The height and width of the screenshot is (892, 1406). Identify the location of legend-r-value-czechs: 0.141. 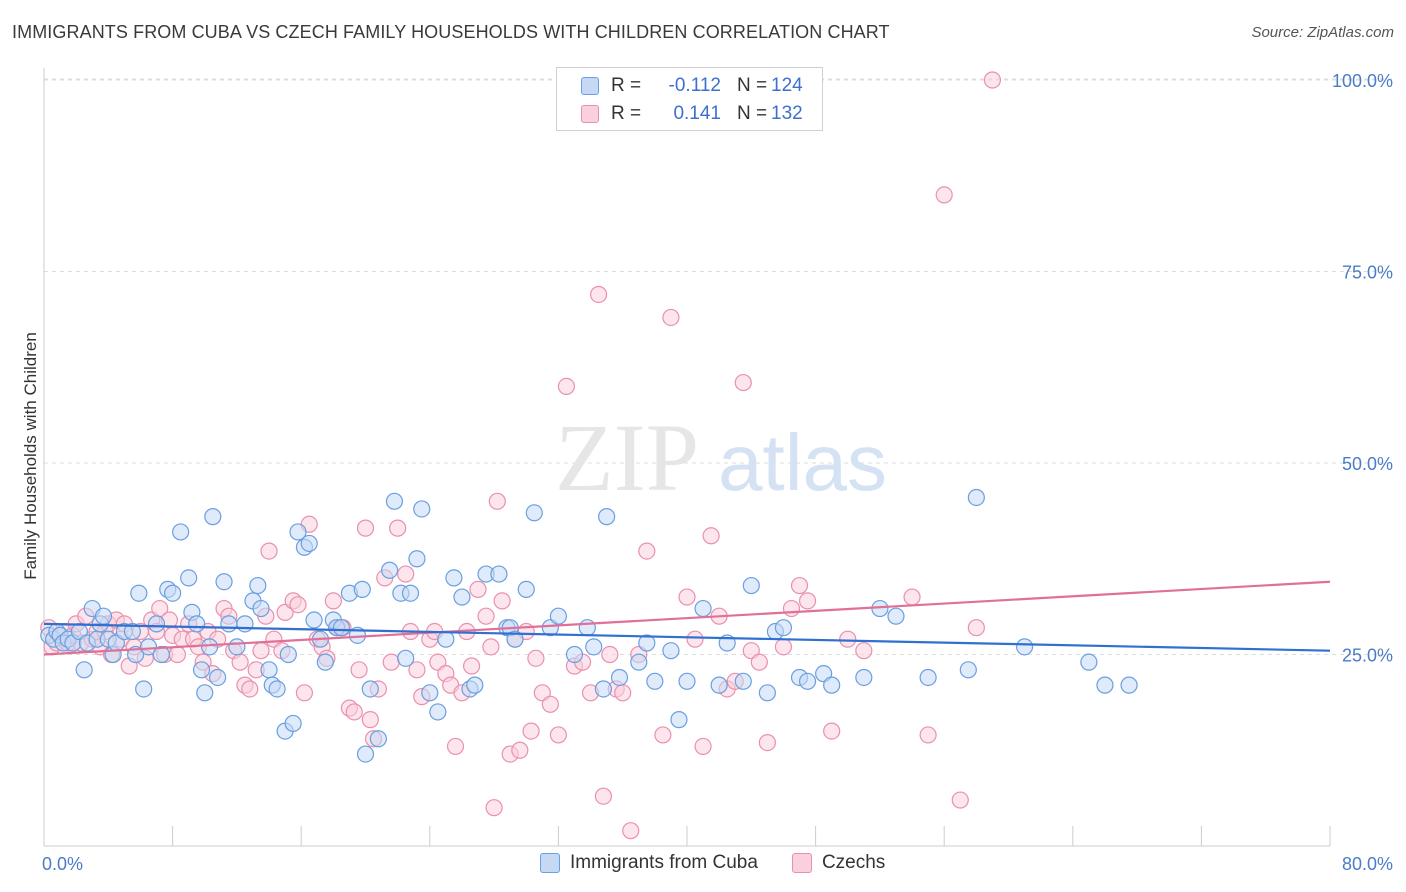
(697, 113).